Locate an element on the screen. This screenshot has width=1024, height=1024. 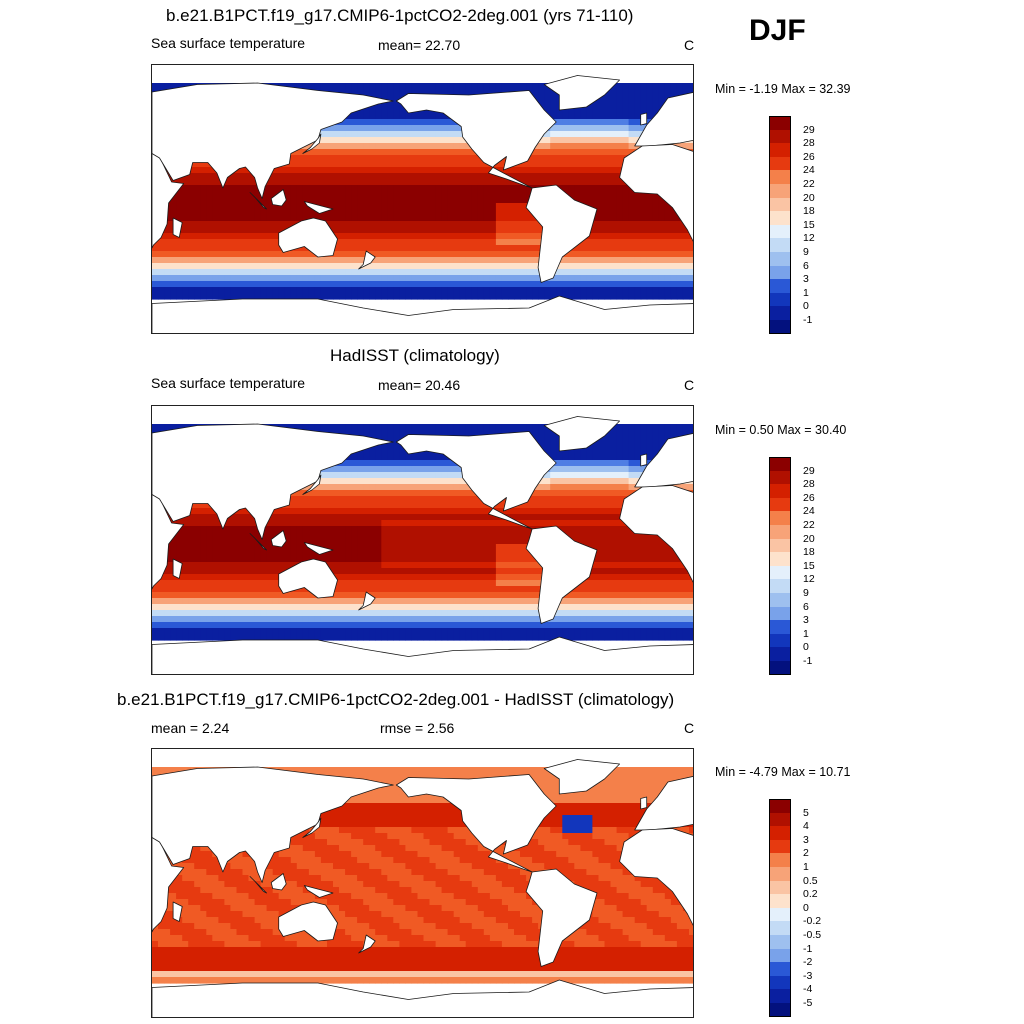
colorbar-tick-label: 22 is located at coordinates (809, 184).